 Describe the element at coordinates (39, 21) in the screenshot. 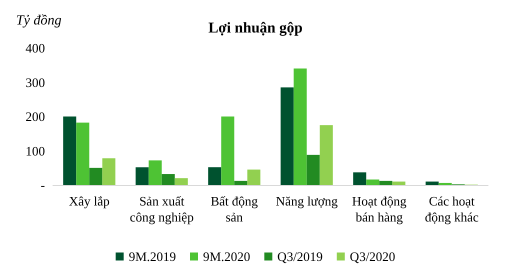

I see `y-axis-title: Tỷ đồng` at that location.